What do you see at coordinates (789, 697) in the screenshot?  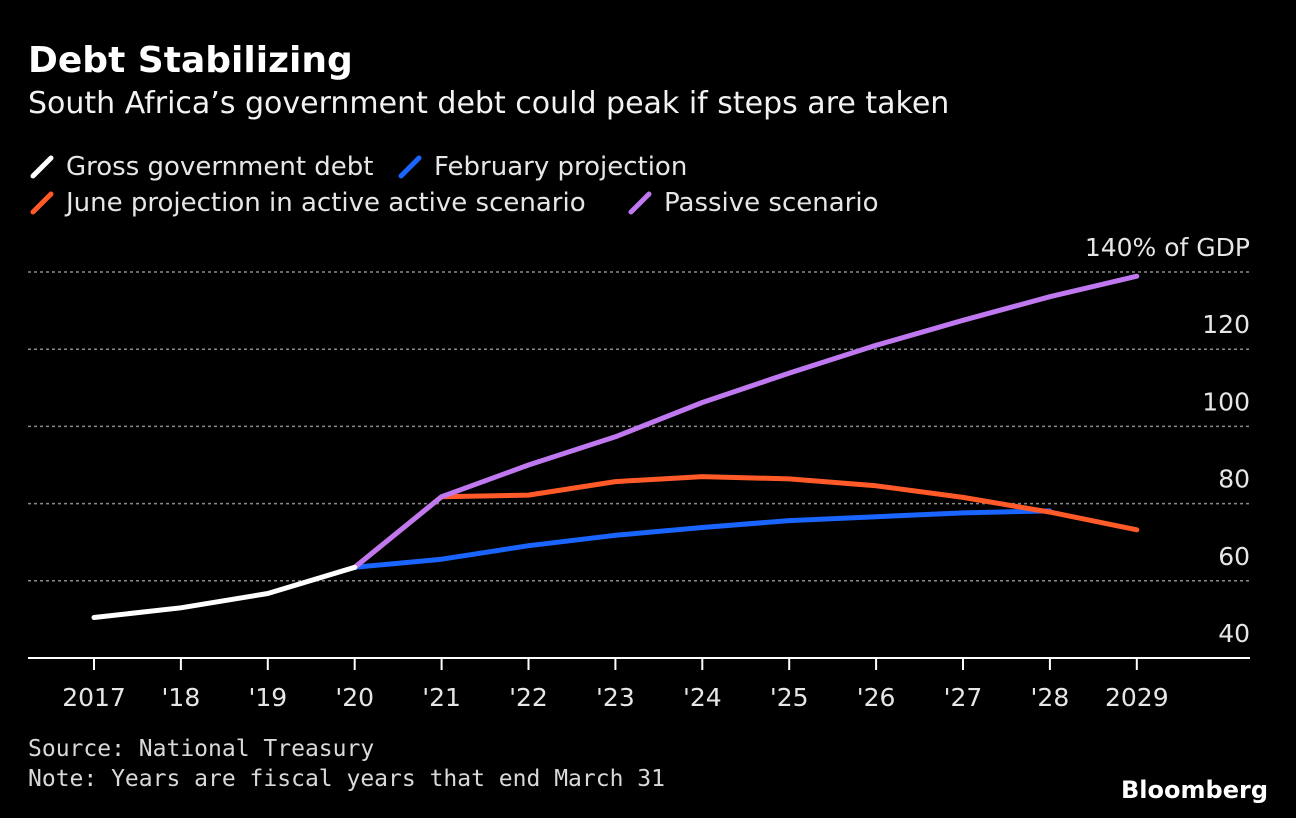 I see `x-tick-label: '25` at bounding box center [789, 697].